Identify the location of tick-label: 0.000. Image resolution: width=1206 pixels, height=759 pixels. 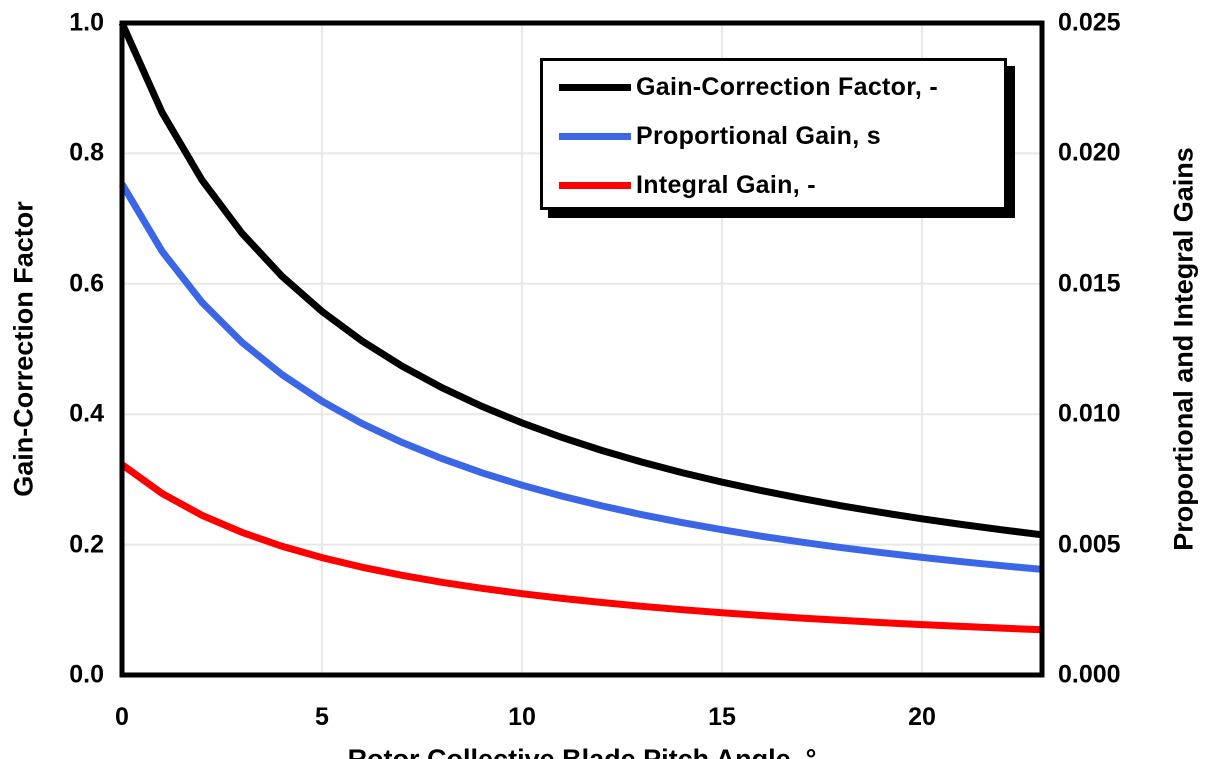
(1089, 674).